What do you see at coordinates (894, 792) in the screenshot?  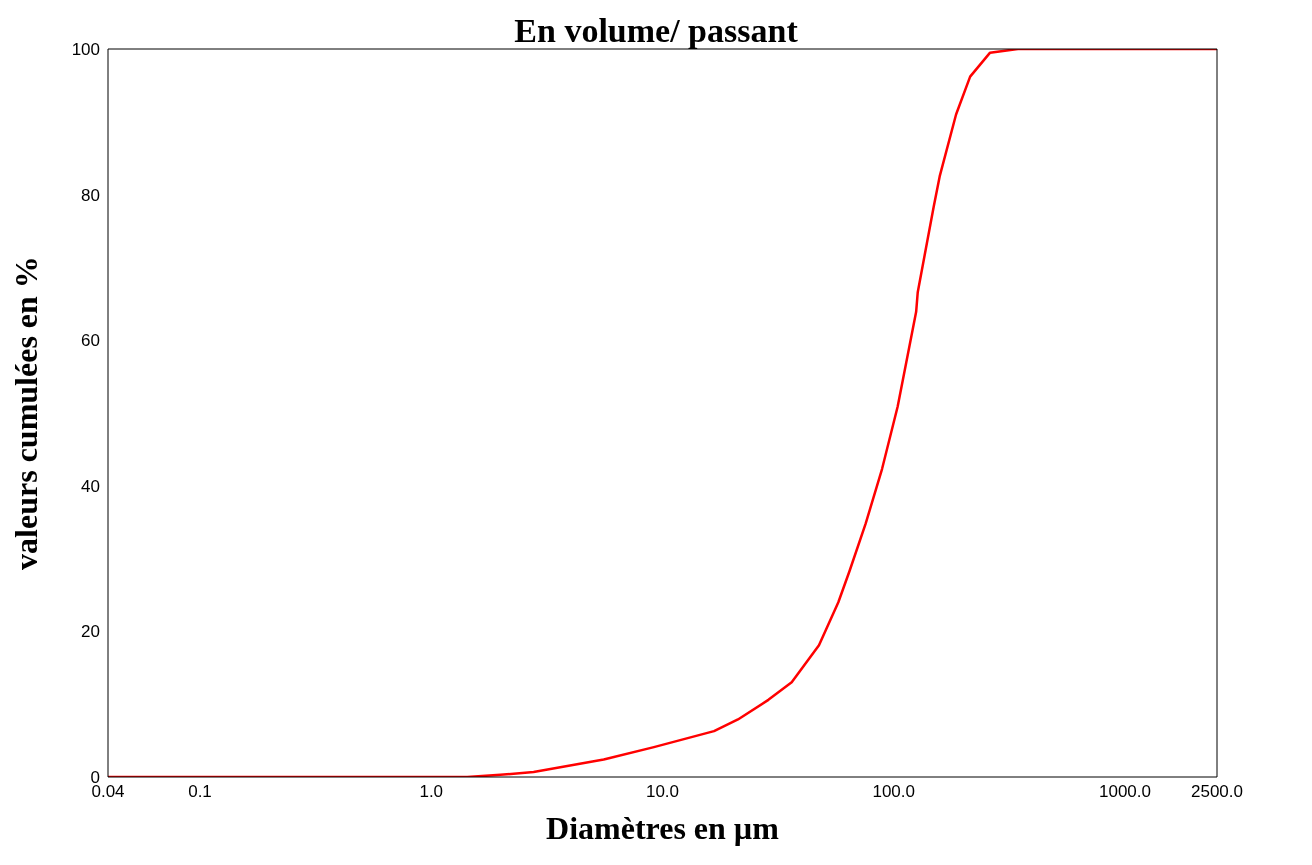 I see `x-tick-label: 100.0` at bounding box center [894, 792].